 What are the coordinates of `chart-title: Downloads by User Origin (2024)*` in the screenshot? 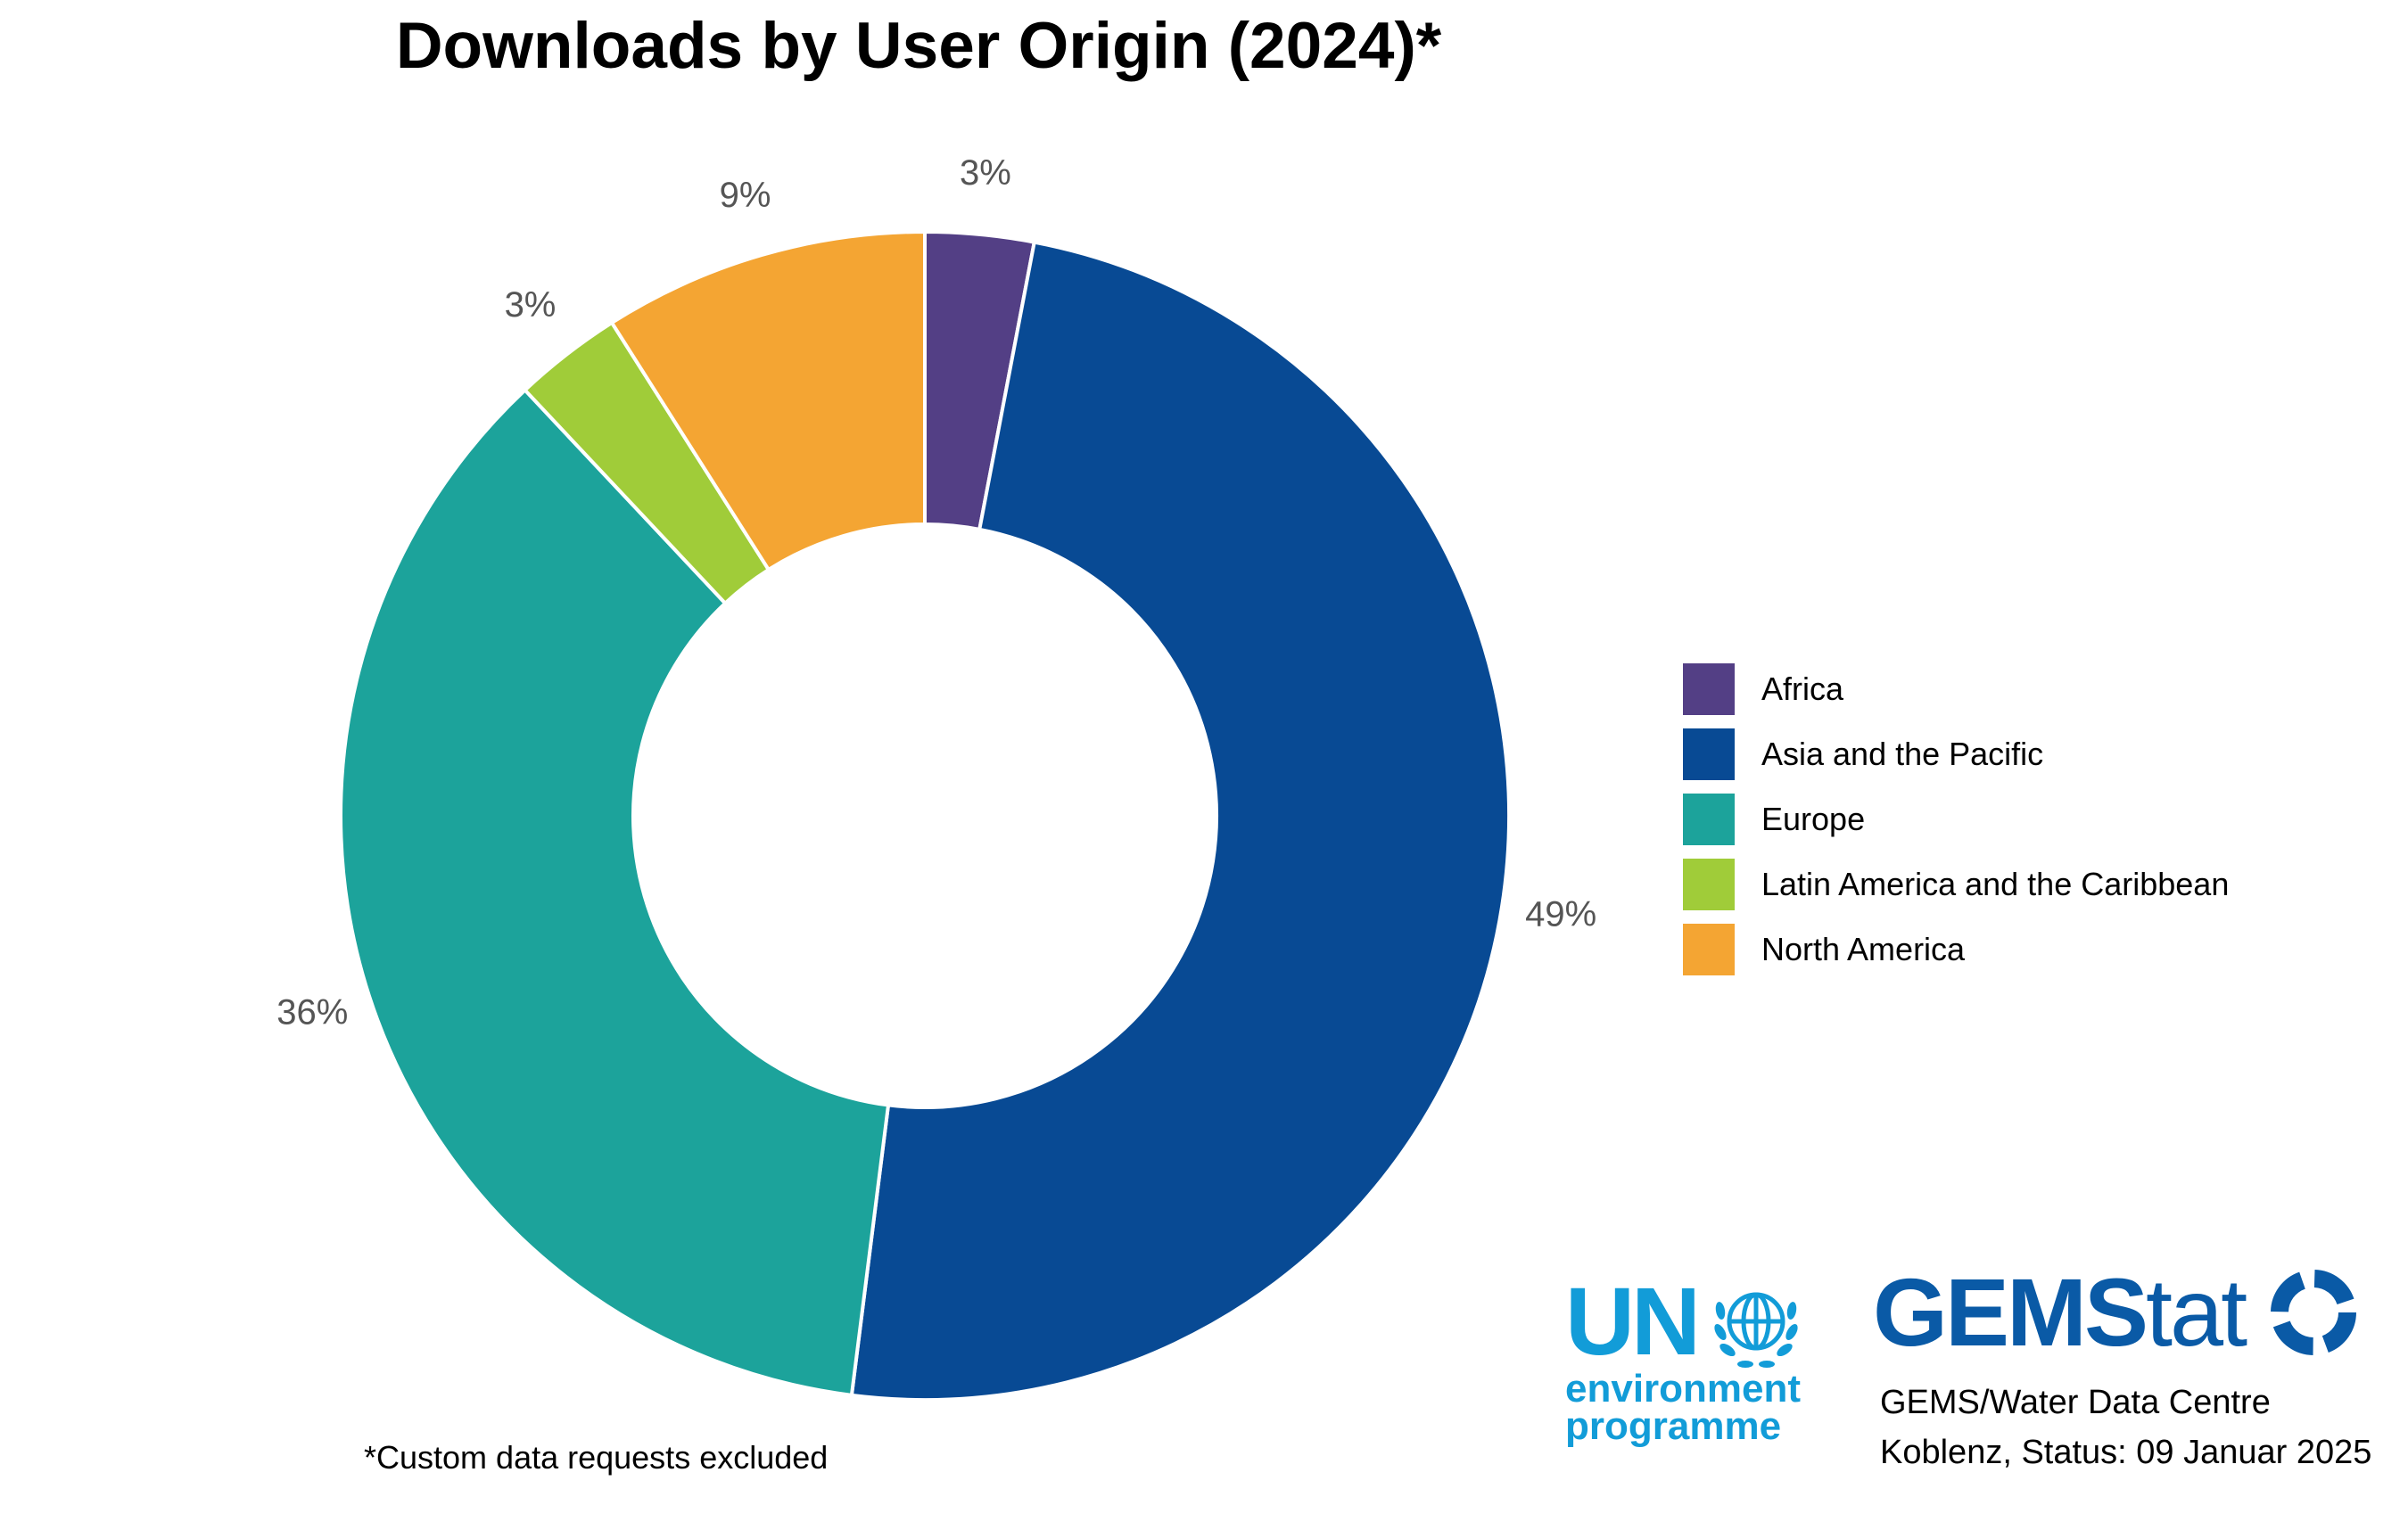 It's located at (918, 46).